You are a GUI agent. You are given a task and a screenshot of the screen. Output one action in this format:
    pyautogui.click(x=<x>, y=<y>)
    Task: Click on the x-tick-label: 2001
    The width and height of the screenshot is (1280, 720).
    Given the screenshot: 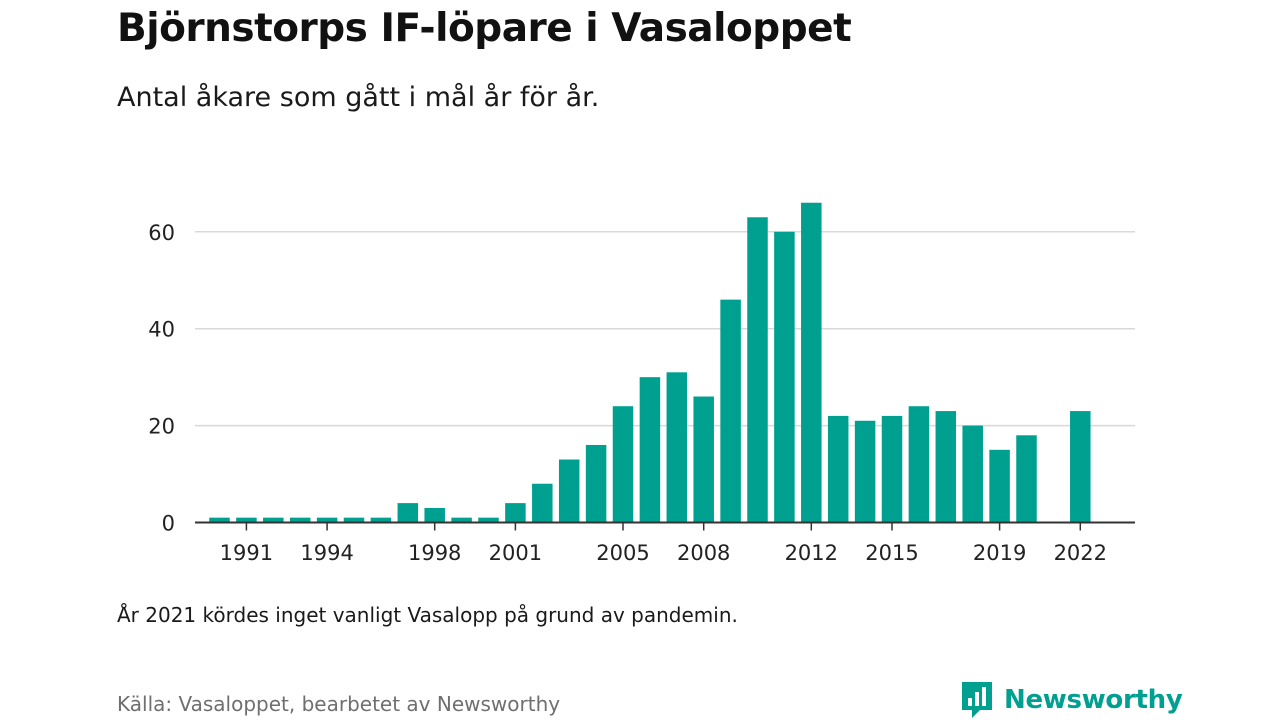 What is the action you would take?
    pyautogui.click(x=515, y=553)
    